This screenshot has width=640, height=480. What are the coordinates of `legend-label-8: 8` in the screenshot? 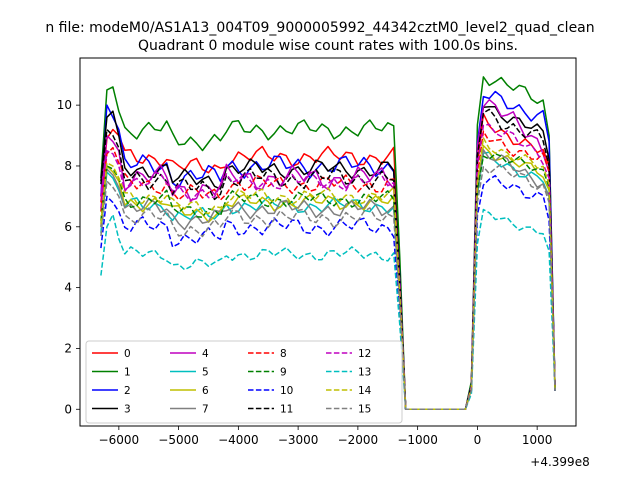 It's located at (283, 354).